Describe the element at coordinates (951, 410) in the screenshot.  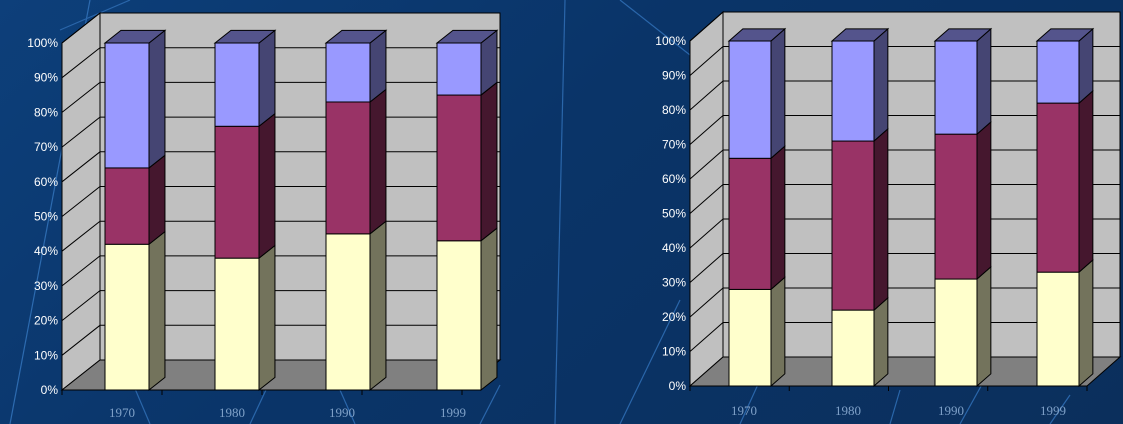
I see `chart-1-x-tick-label: 1990` at that location.